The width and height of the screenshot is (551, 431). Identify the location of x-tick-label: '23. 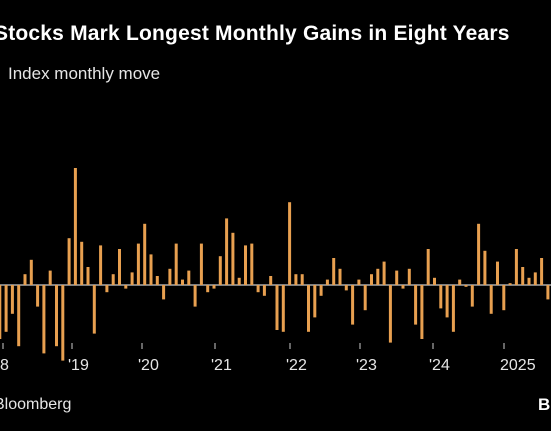
(366, 365).